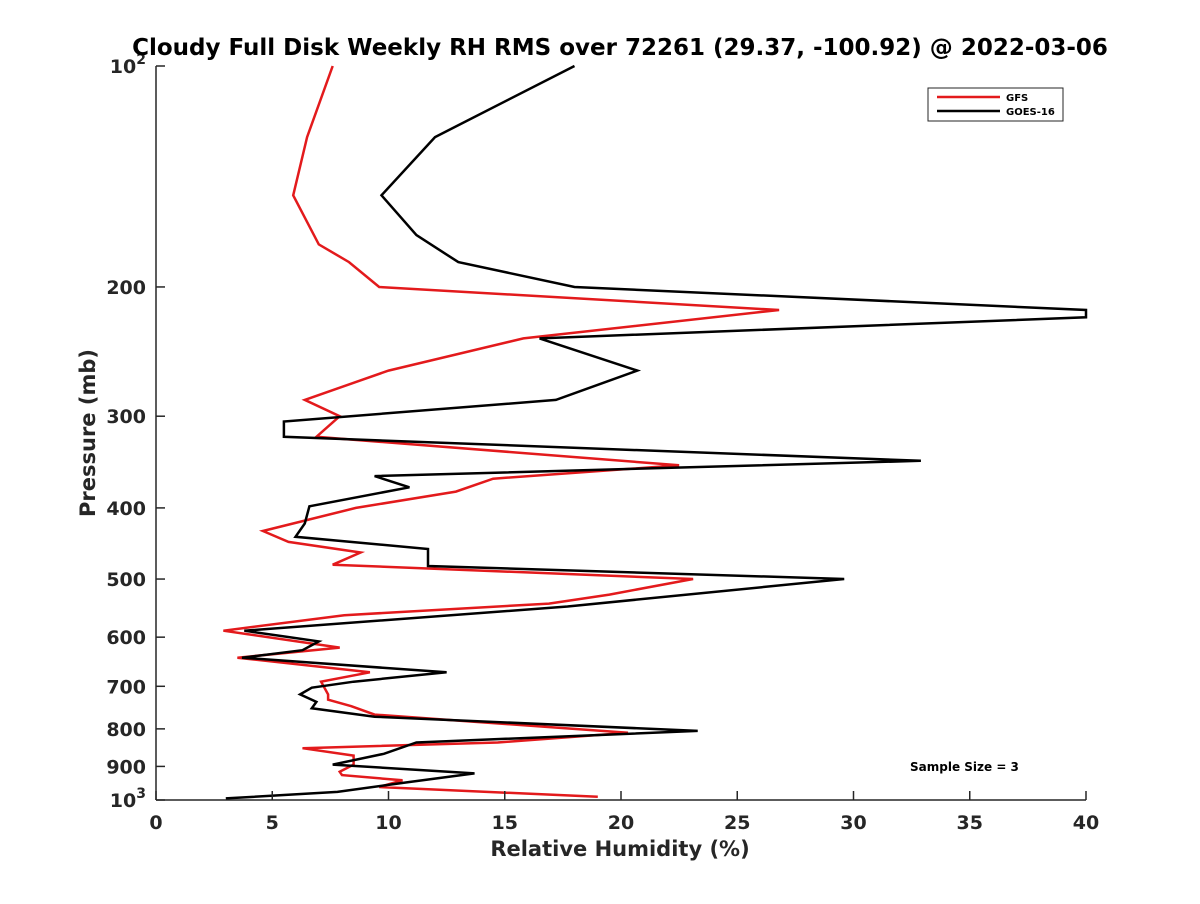 Image resolution: width=1200 pixels, height=904 pixels. What do you see at coordinates (126, 509) in the screenshot?
I see `y-tick-label: 400` at bounding box center [126, 509].